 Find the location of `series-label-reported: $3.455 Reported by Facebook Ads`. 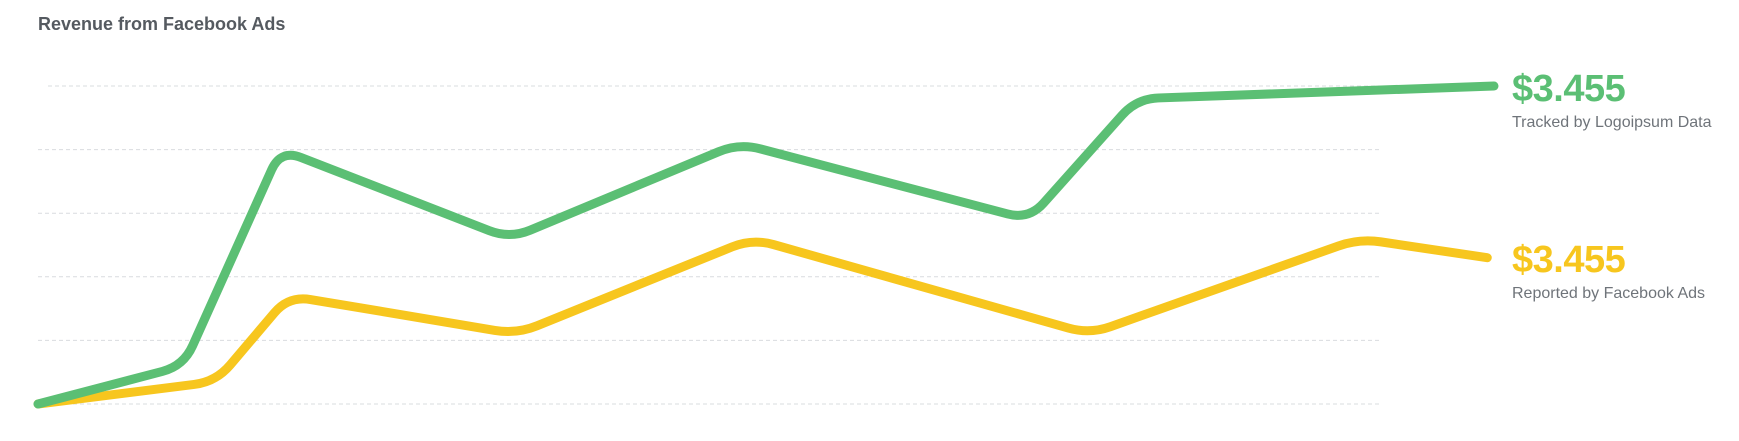

series-label-reported: $3.455 Reported by Facebook Ads is located at coordinates (1608, 272).